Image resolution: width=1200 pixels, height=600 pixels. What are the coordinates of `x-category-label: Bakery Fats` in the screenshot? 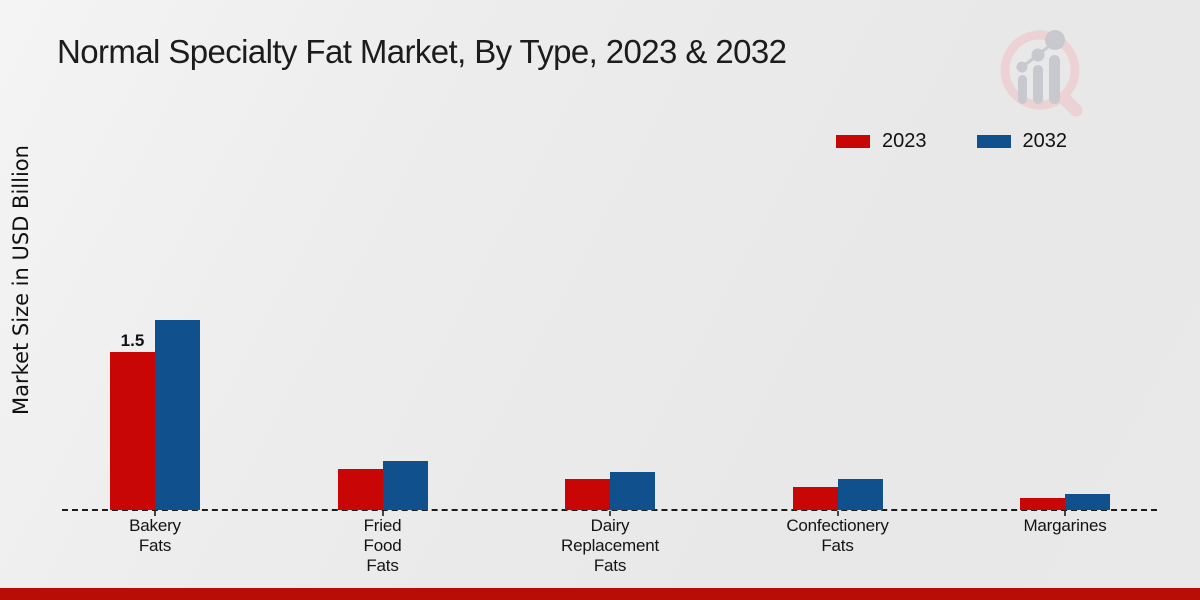 It's located at (155, 535).